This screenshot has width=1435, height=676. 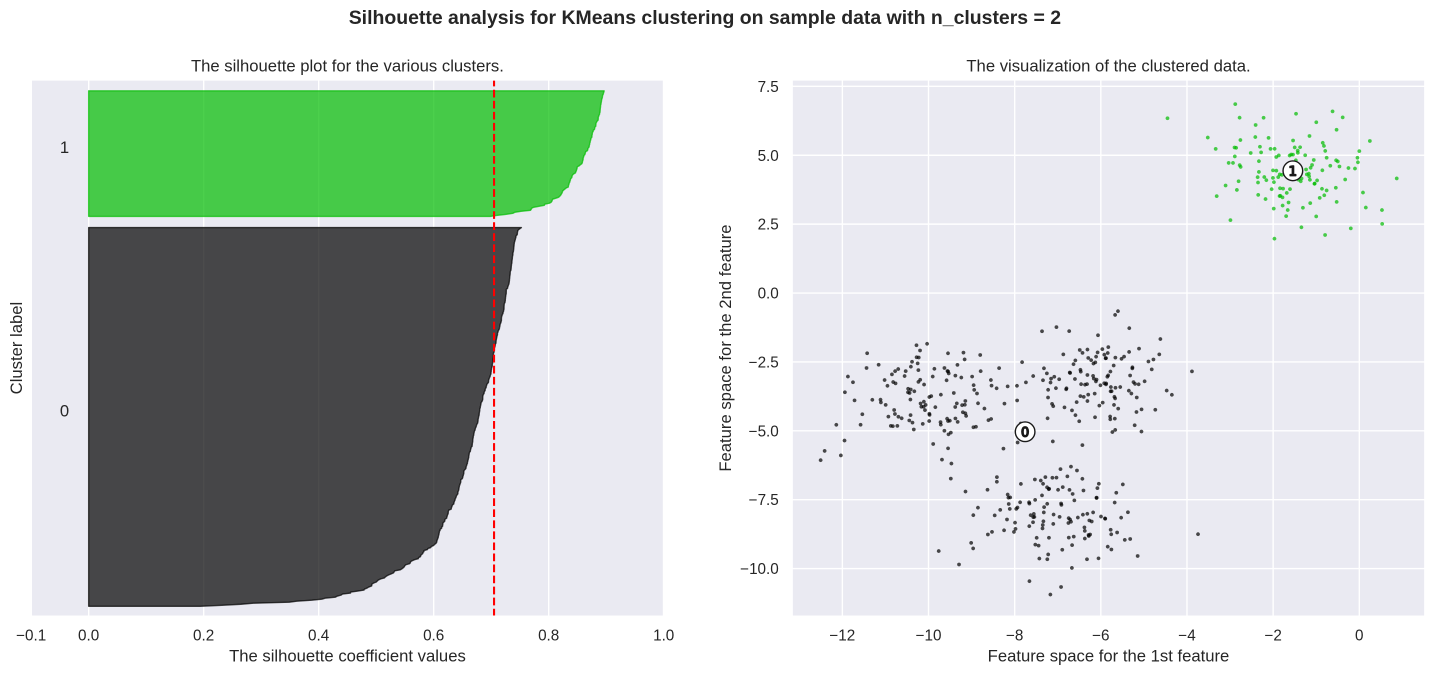 I want to click on svg-text:Feature space for the 2nd feat: Feature space for the 2nd feature, so click(x=725, y=347).